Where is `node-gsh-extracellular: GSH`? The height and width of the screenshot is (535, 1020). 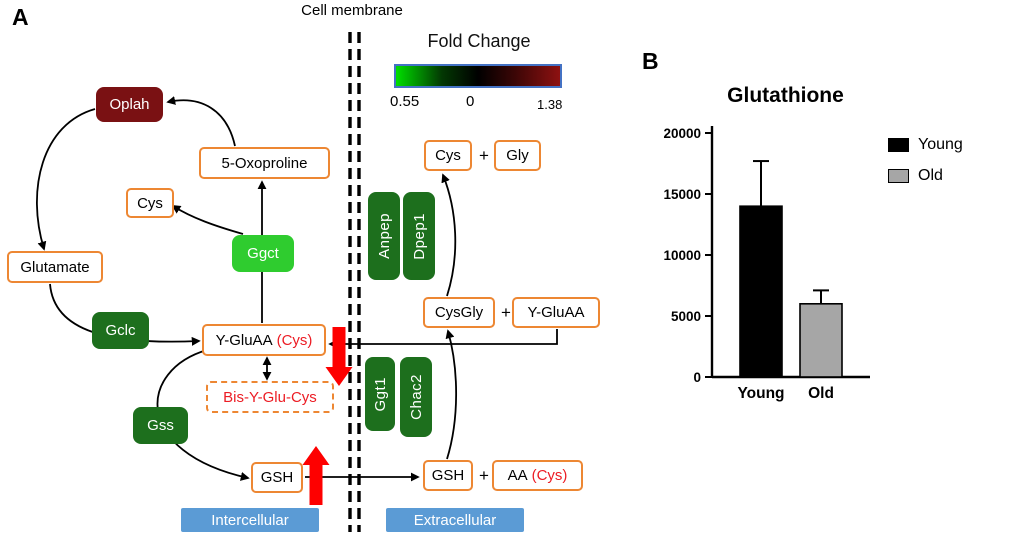 node-gsh-extracellular: GSH is located at coordinates (448, 475).